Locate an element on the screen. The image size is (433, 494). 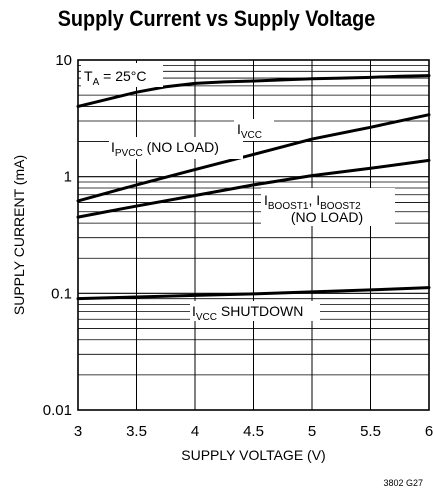
y-tick-label: 10 is located at coordinates (63, 60).